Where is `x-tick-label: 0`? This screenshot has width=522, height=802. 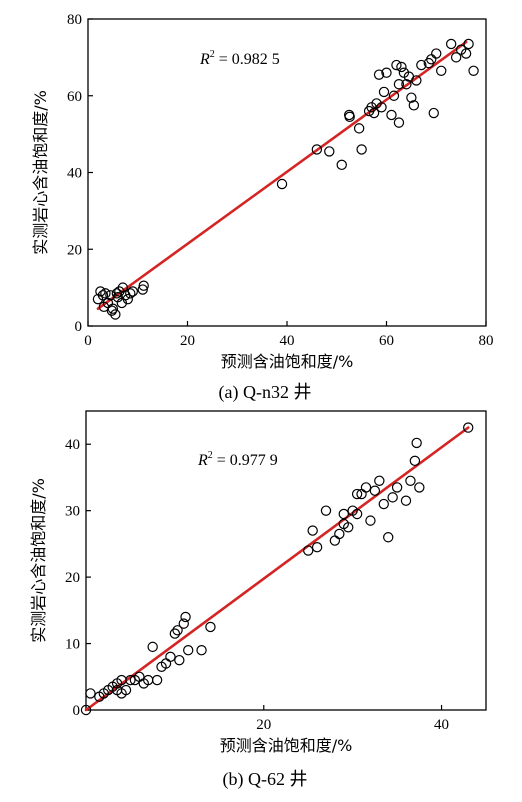
x-tick-label: 0 is located at coordinates (88, 341).